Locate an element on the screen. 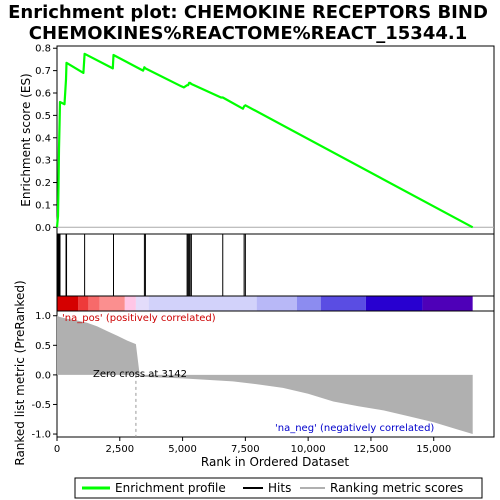 This screenshot has width=500, height=500. x-axis-label: Rank in Ordered Dataset is located at coordinates (275, 462).